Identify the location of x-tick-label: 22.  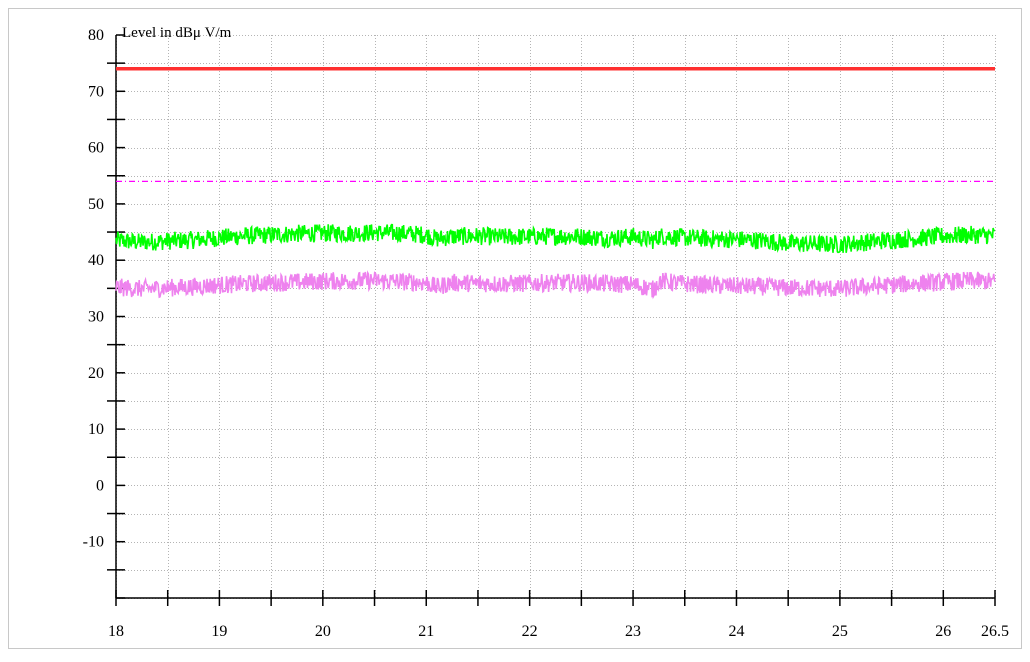
(530, 631).